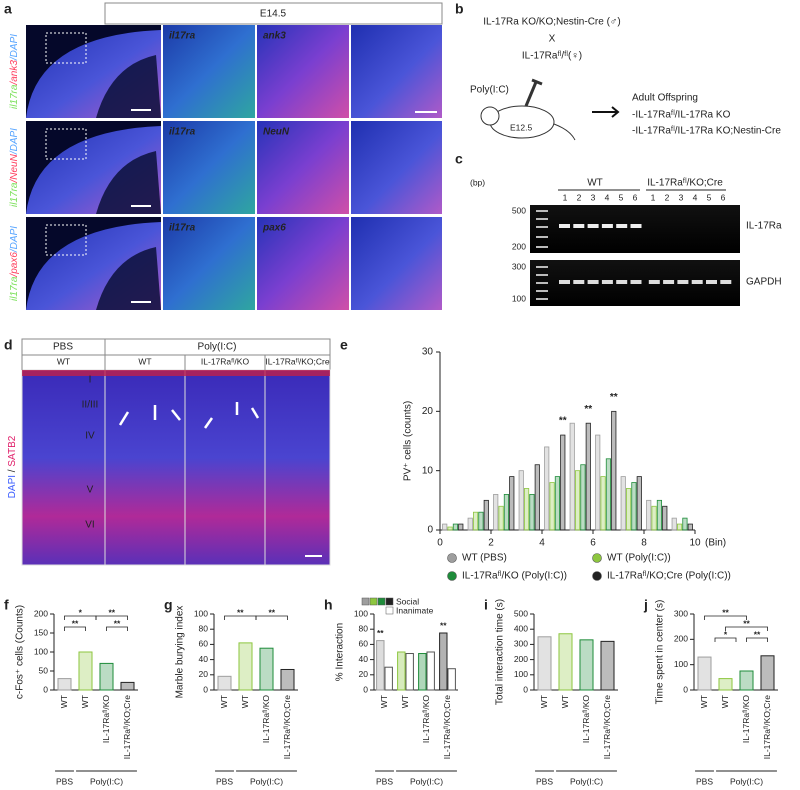  What do you see at coordinates (685, 183) in the screenshot?
I see `group-label: IL-17Raᶠˡ/KO;Cre` at bounding box center [685, 183].